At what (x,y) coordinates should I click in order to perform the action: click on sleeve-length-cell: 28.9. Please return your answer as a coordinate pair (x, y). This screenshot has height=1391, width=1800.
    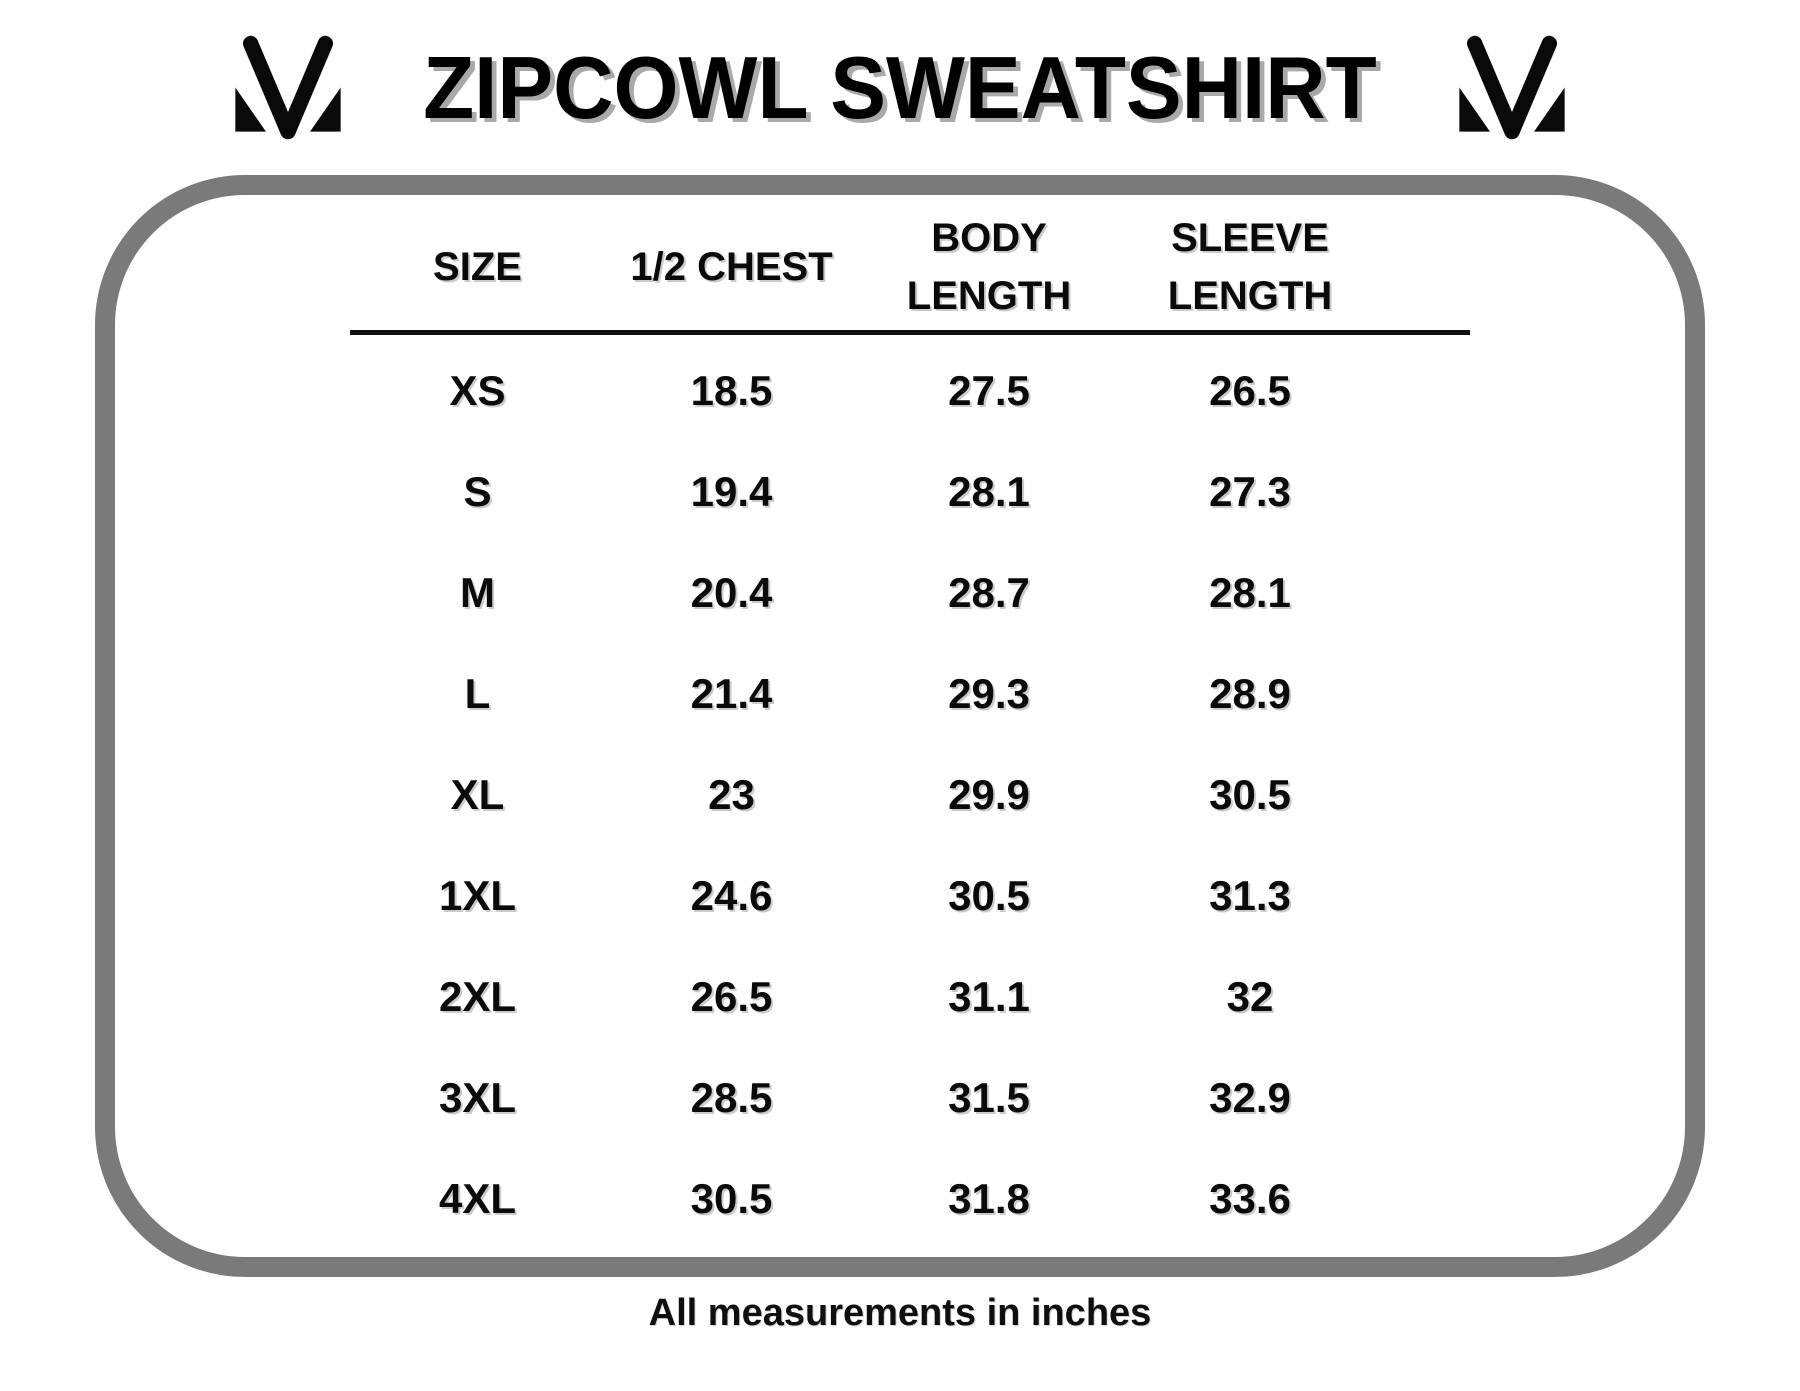
    Looking at the image, I should click on (1250, 693).